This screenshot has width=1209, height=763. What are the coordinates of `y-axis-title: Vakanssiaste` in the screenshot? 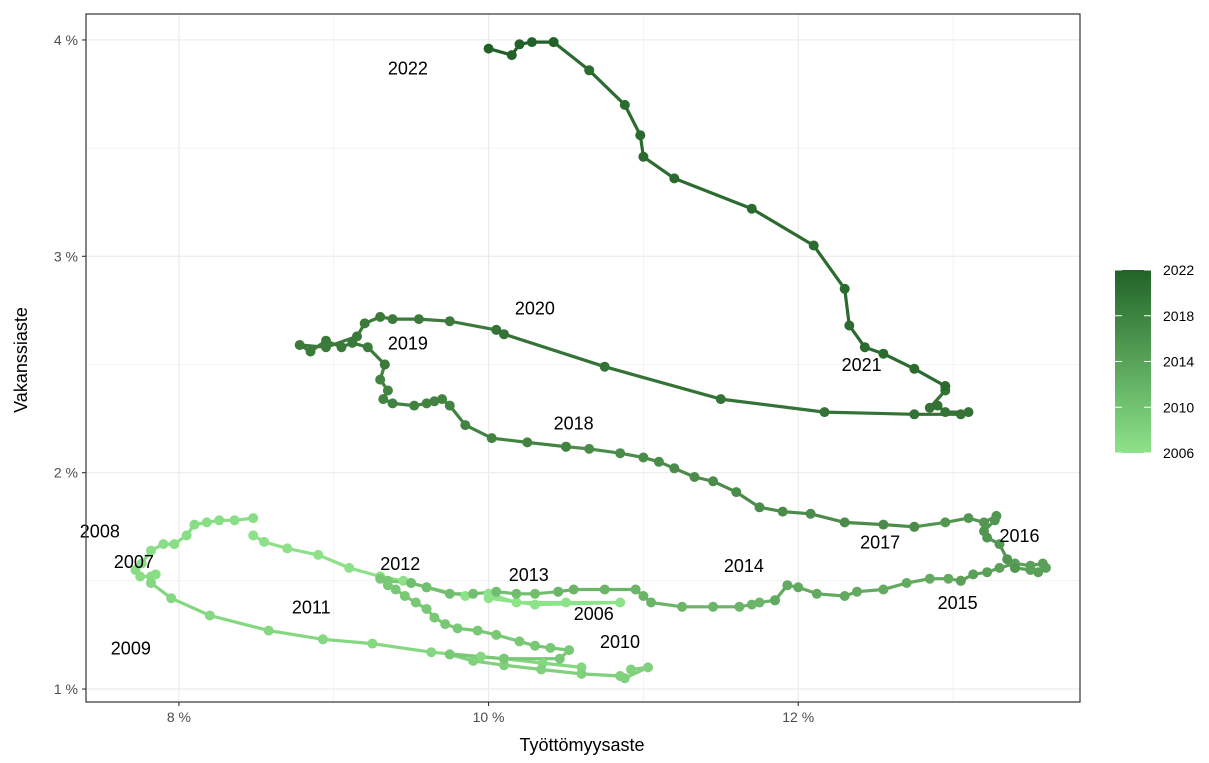 It's located at (21, 360).